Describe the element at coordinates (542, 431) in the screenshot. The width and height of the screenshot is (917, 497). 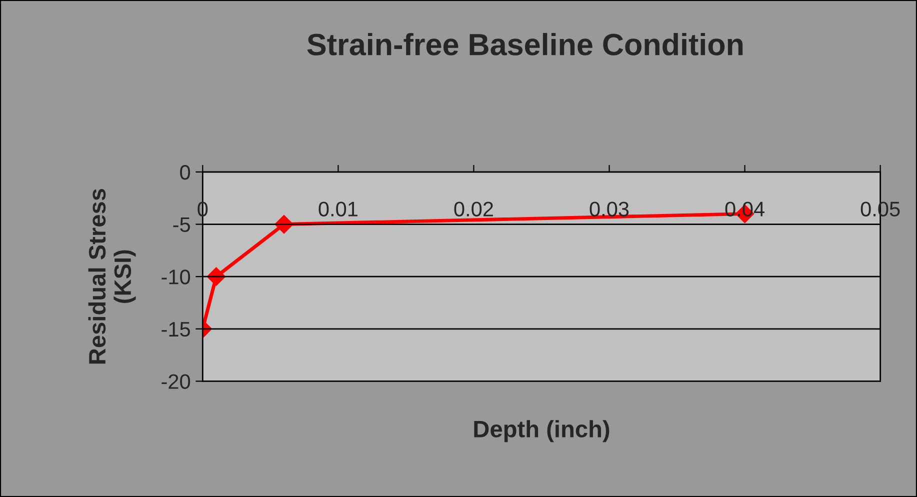
I see `x-axis-title: Depth (inch)` at that location.